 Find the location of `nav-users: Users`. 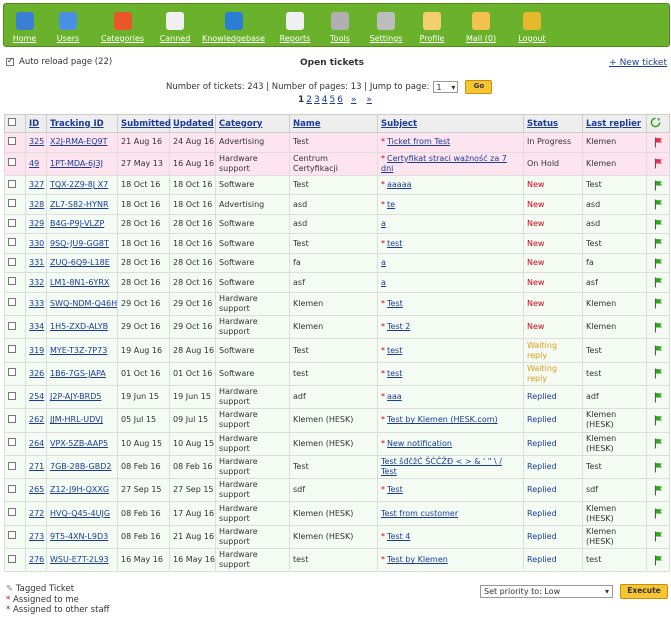

nav-users: Users is located at coordinates (68, 25).